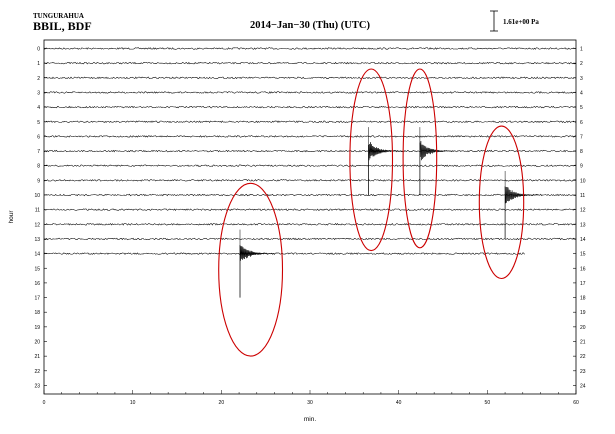 This screenshot has height=434, width=615. Describe the element at coordinates (37, 372) in the screenshot. I see `left-tick-label: 22` at that location.